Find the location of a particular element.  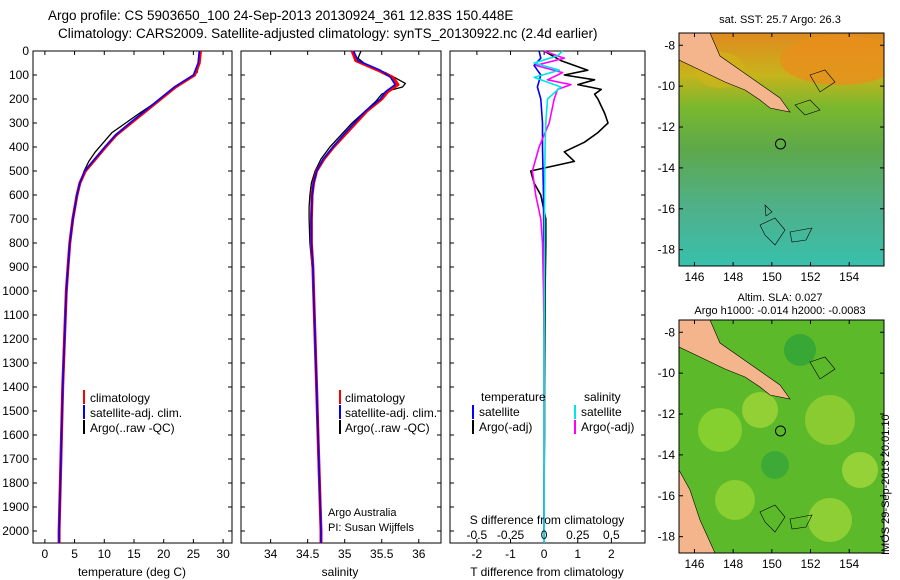

x-tick-label: 34.5 is located at coordinates (308, 554).